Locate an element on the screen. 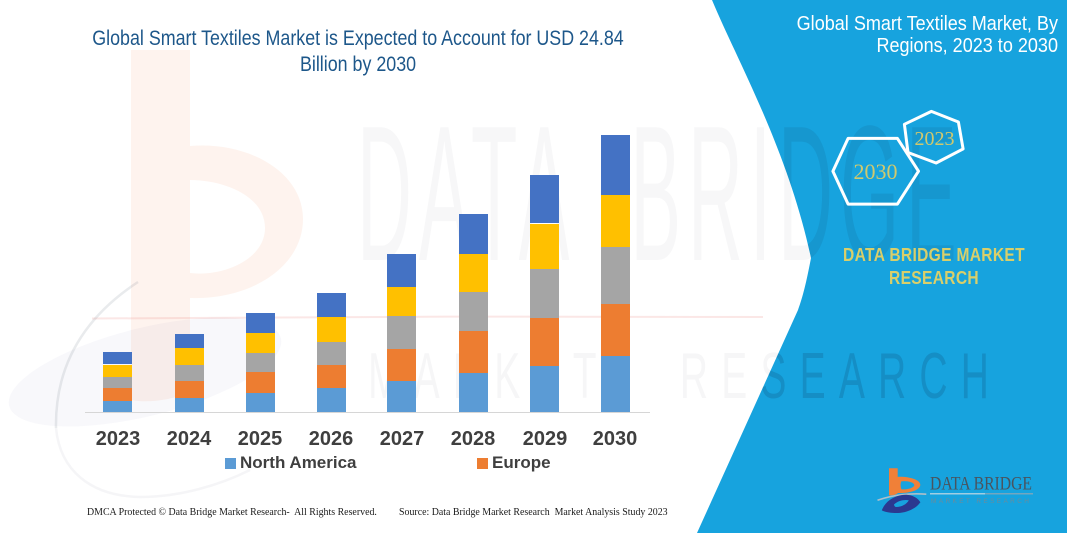 The height and width of the screenshot is (533, 1067). svg-text: MARKET RESEARCH is located at coordinates (980, 501).